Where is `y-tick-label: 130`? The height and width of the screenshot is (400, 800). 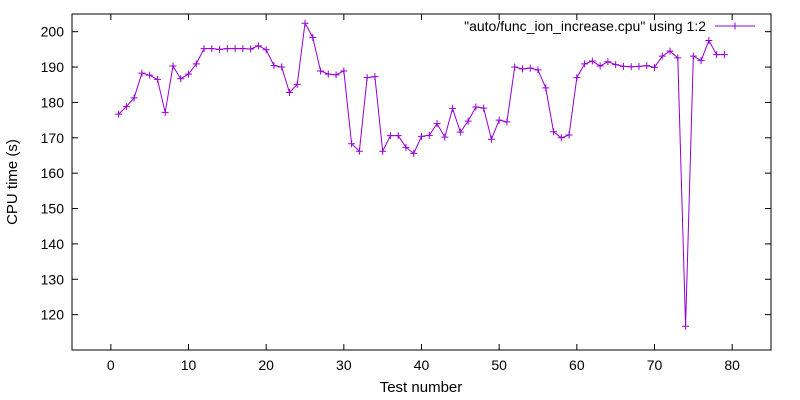 y-tick-label: 130 is located at coordinates (53, 279).